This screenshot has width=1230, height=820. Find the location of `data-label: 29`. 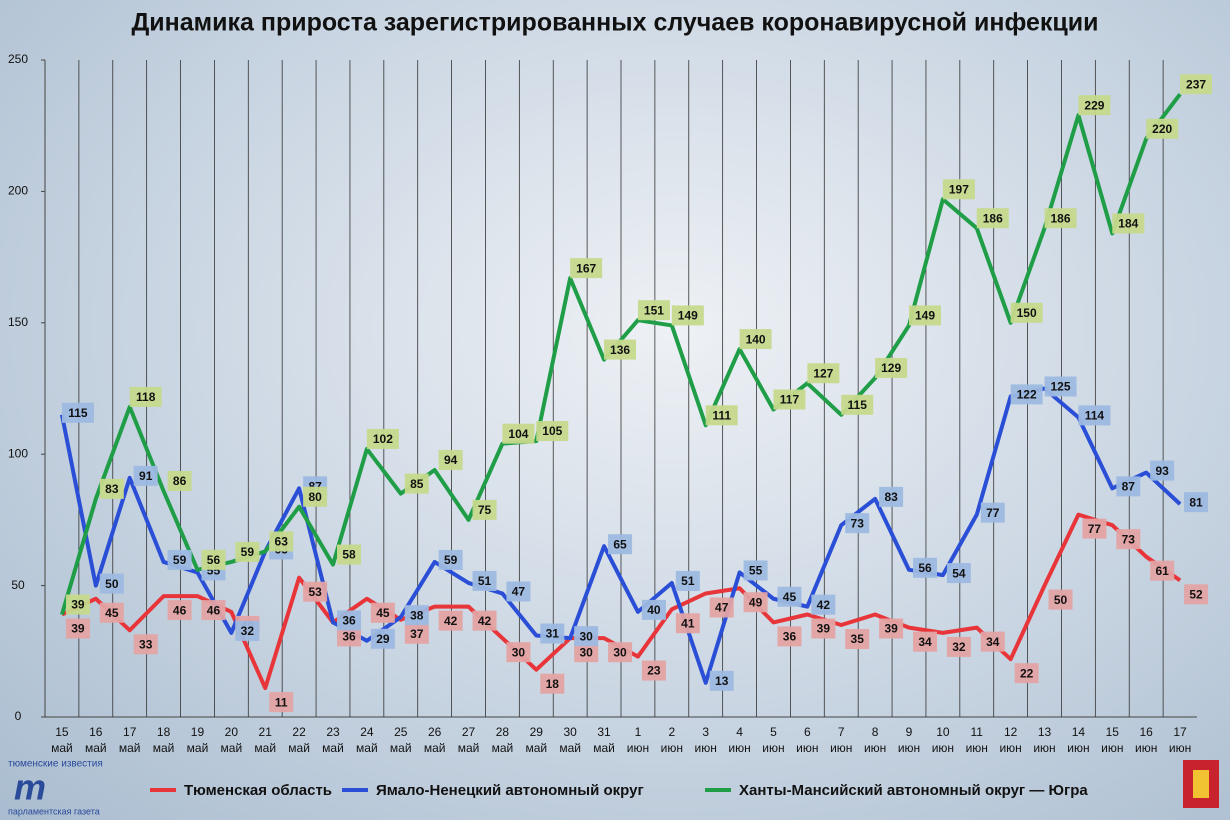

data-label: 29 is located at coordinates (383, 639).